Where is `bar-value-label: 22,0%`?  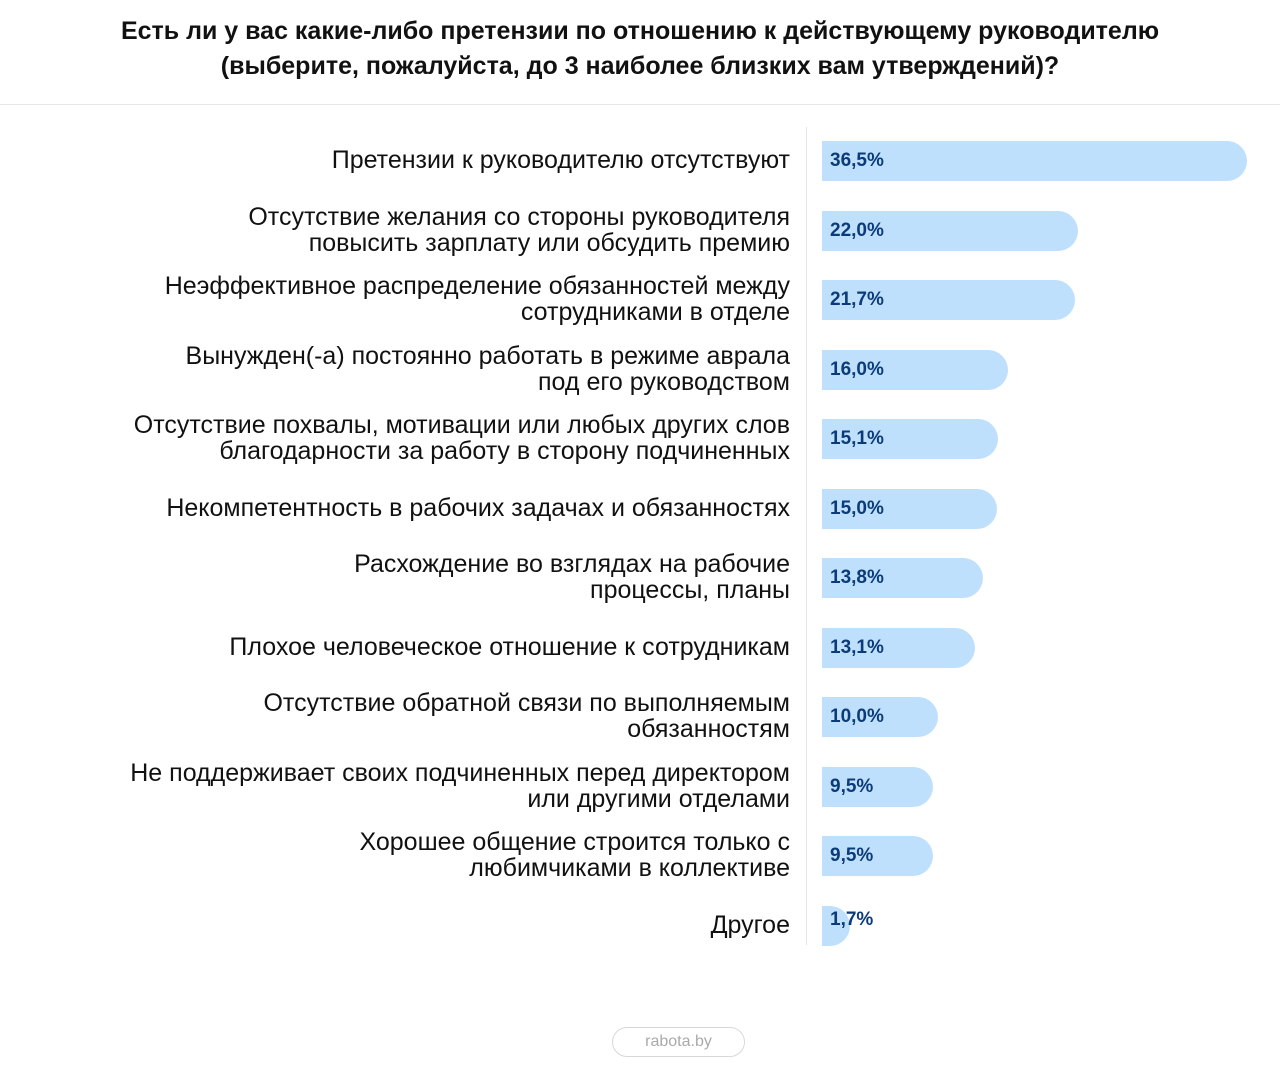
bar-value-label: 22,0% is located at coordinates (857, 230).